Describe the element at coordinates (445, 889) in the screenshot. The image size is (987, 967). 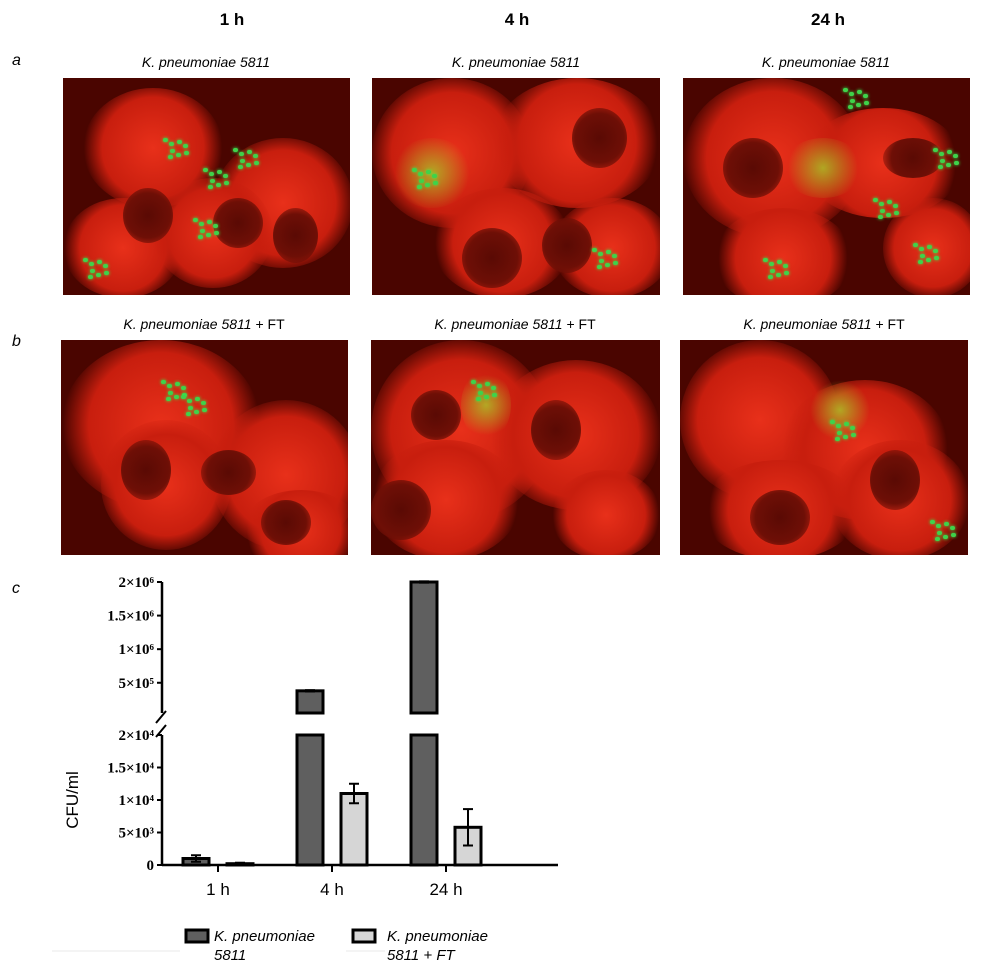
I see `x-tick-label: 24 h` at that location.